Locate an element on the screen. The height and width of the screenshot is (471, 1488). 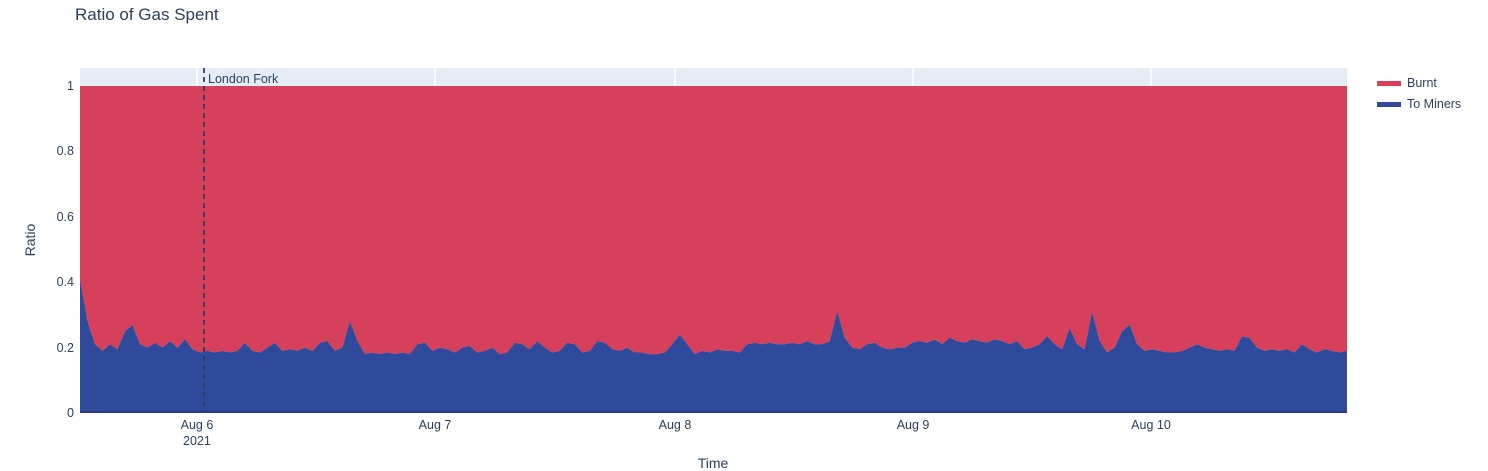
london-fork-annotation: London Fork is located at coordinates (243, 79).